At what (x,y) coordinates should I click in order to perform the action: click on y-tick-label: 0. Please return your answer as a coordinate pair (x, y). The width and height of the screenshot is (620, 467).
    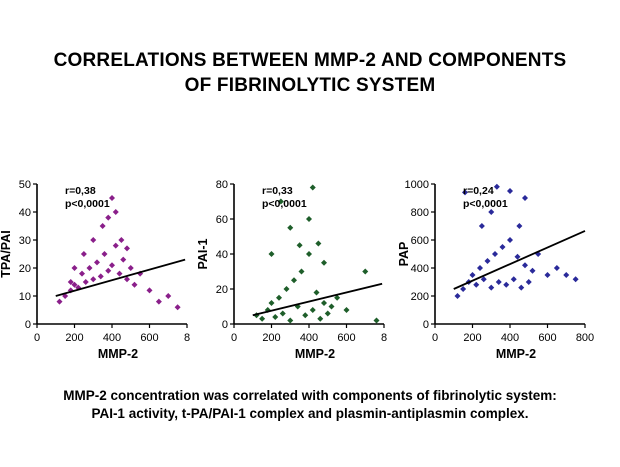
    Looking at the image, I should click on (426, 325).